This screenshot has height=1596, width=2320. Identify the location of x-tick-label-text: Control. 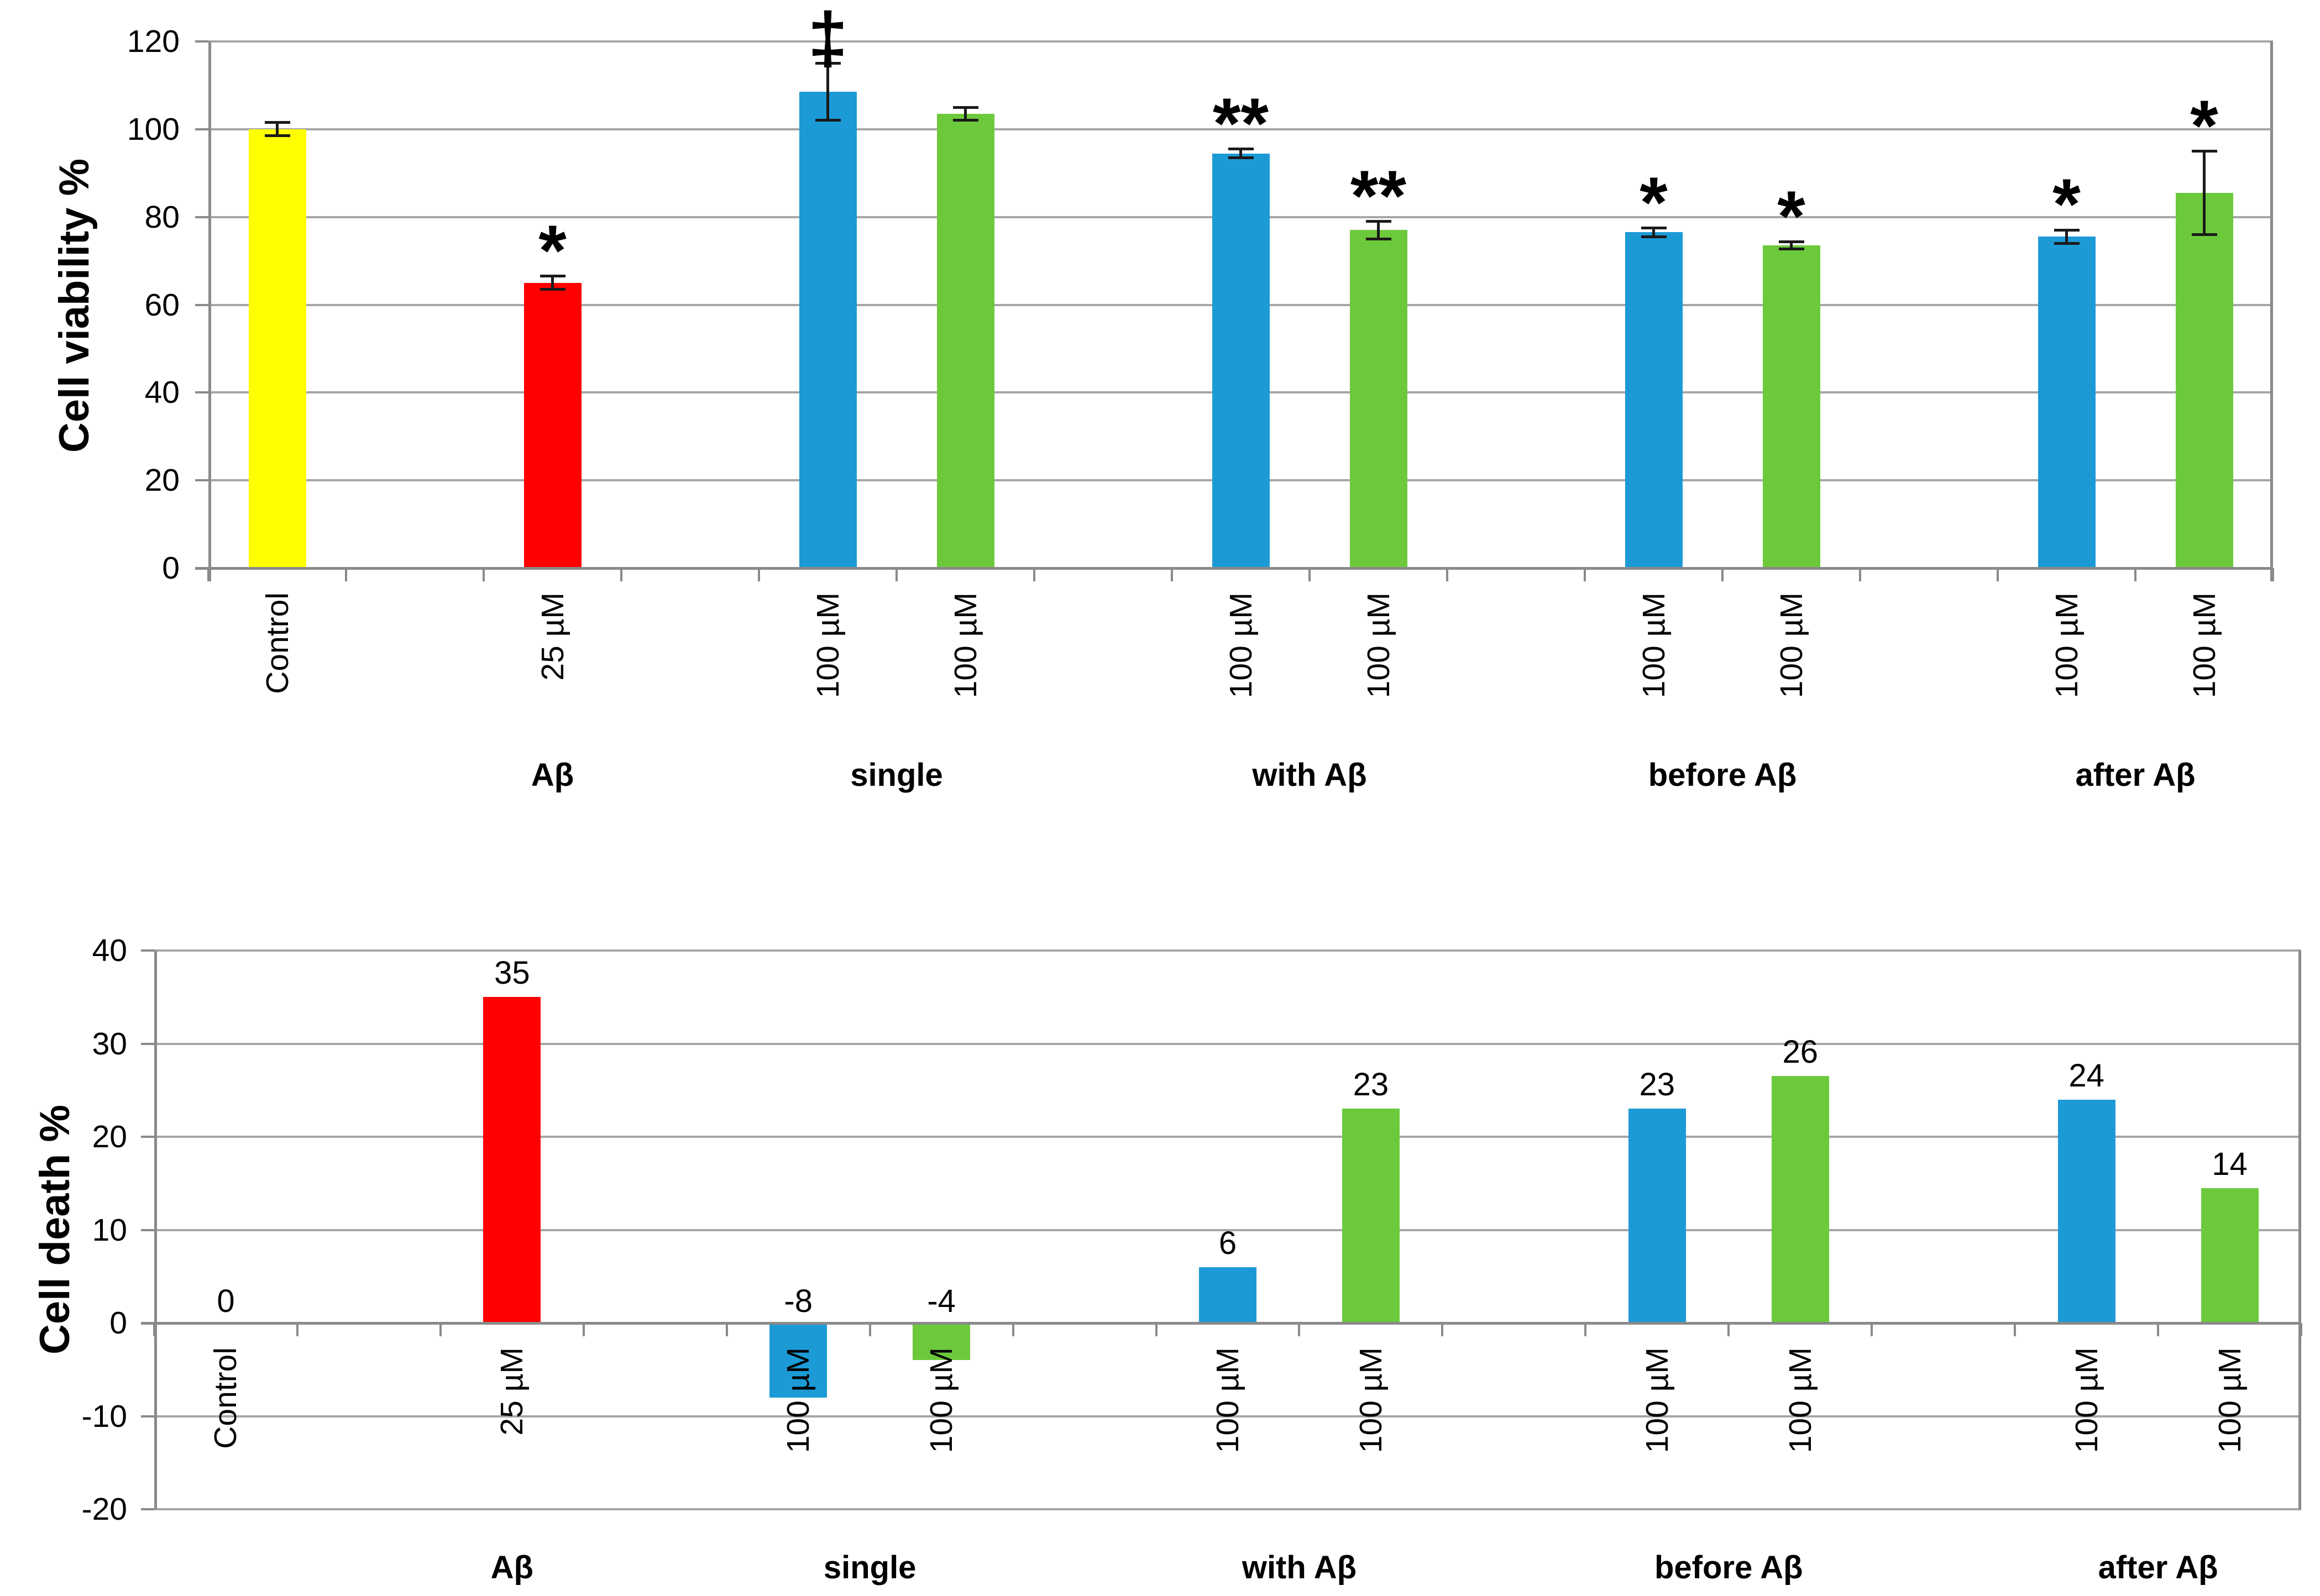
(277, 643).